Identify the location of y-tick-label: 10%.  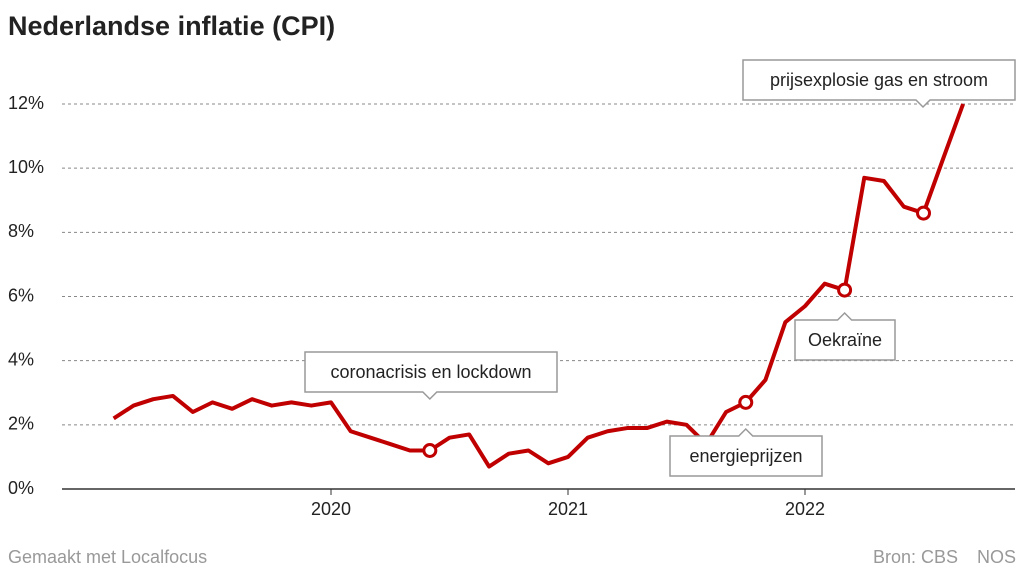
(26, 167).